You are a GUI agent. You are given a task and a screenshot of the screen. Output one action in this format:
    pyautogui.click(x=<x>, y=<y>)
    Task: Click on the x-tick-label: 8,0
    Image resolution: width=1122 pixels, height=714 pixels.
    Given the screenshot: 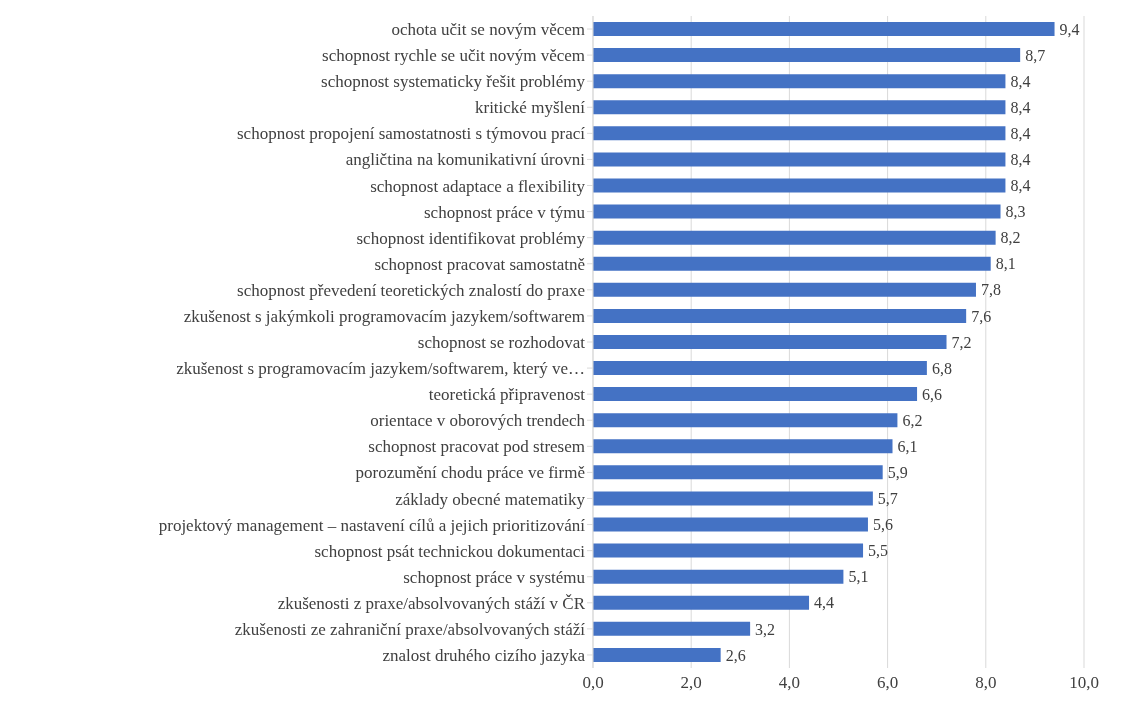 What is the action you would take?
    pyautogui.click(x=986, y=683)
    